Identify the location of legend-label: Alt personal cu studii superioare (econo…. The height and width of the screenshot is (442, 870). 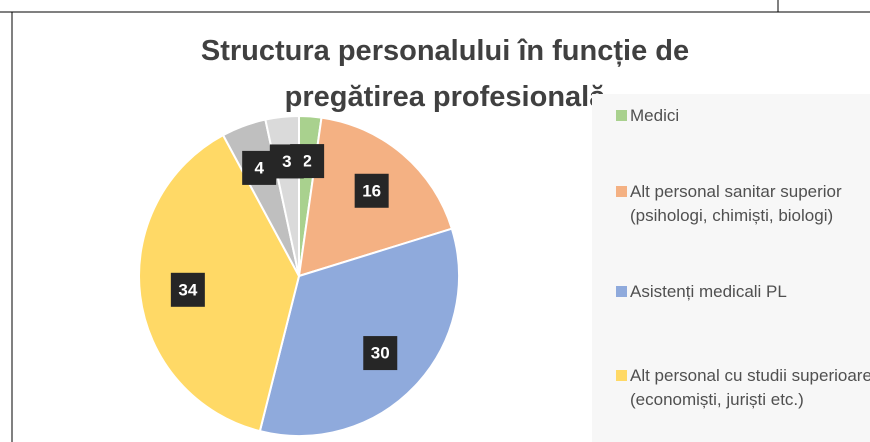
(750, 387).